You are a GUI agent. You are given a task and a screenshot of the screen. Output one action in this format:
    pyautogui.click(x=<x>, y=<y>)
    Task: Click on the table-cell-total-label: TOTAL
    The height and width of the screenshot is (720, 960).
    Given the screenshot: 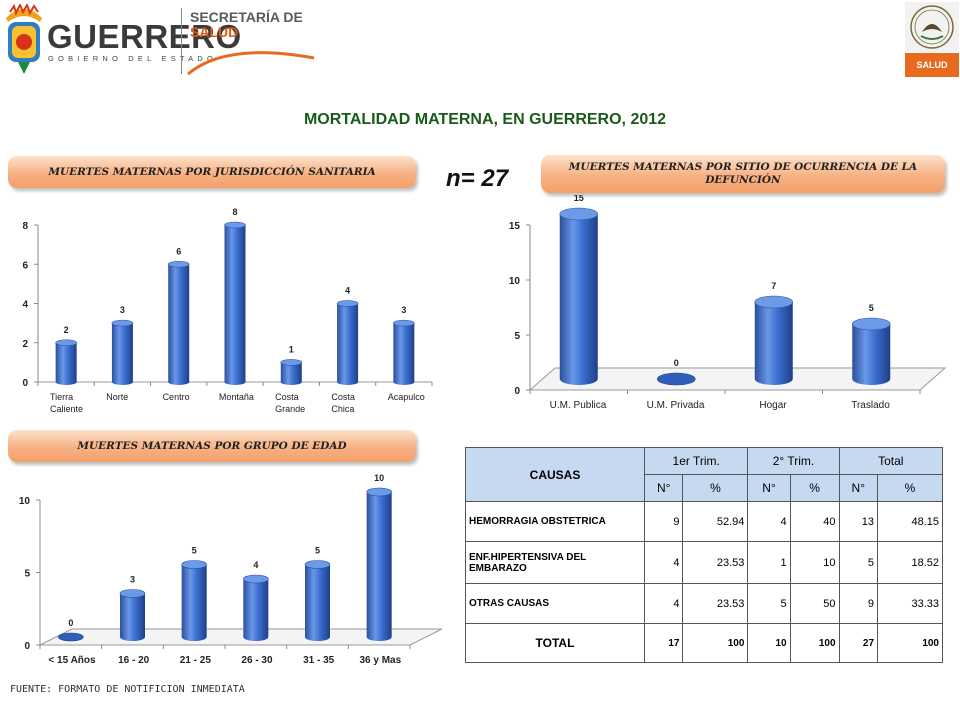 What is the action you would take?
    pyautogui.click(x=555, y=643)
    